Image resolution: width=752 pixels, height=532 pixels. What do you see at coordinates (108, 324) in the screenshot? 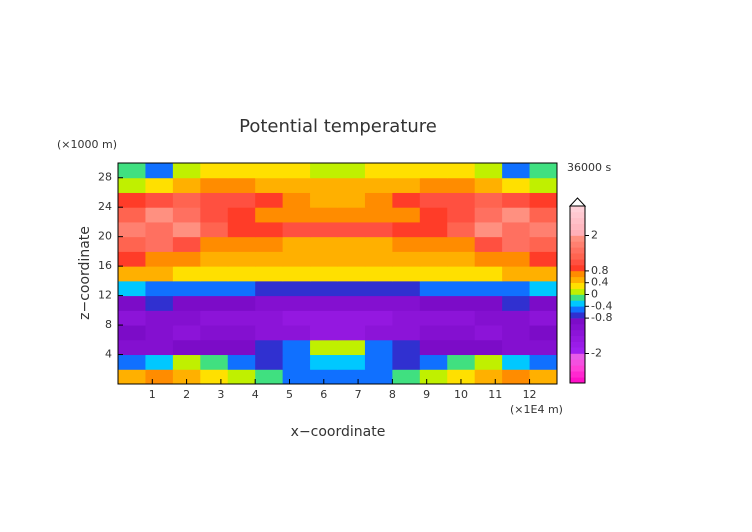
I see `y-tick-label: 8` at bounding box center [108, 324].